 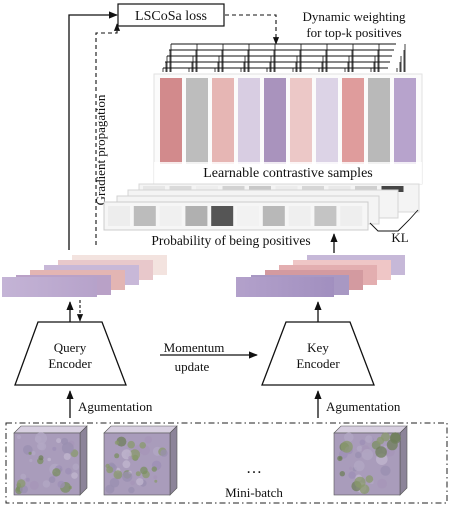 What do you see at coordinates (49, 287) in the screenshot?
I see `query-feature-front` at bounding box center [49, 287].